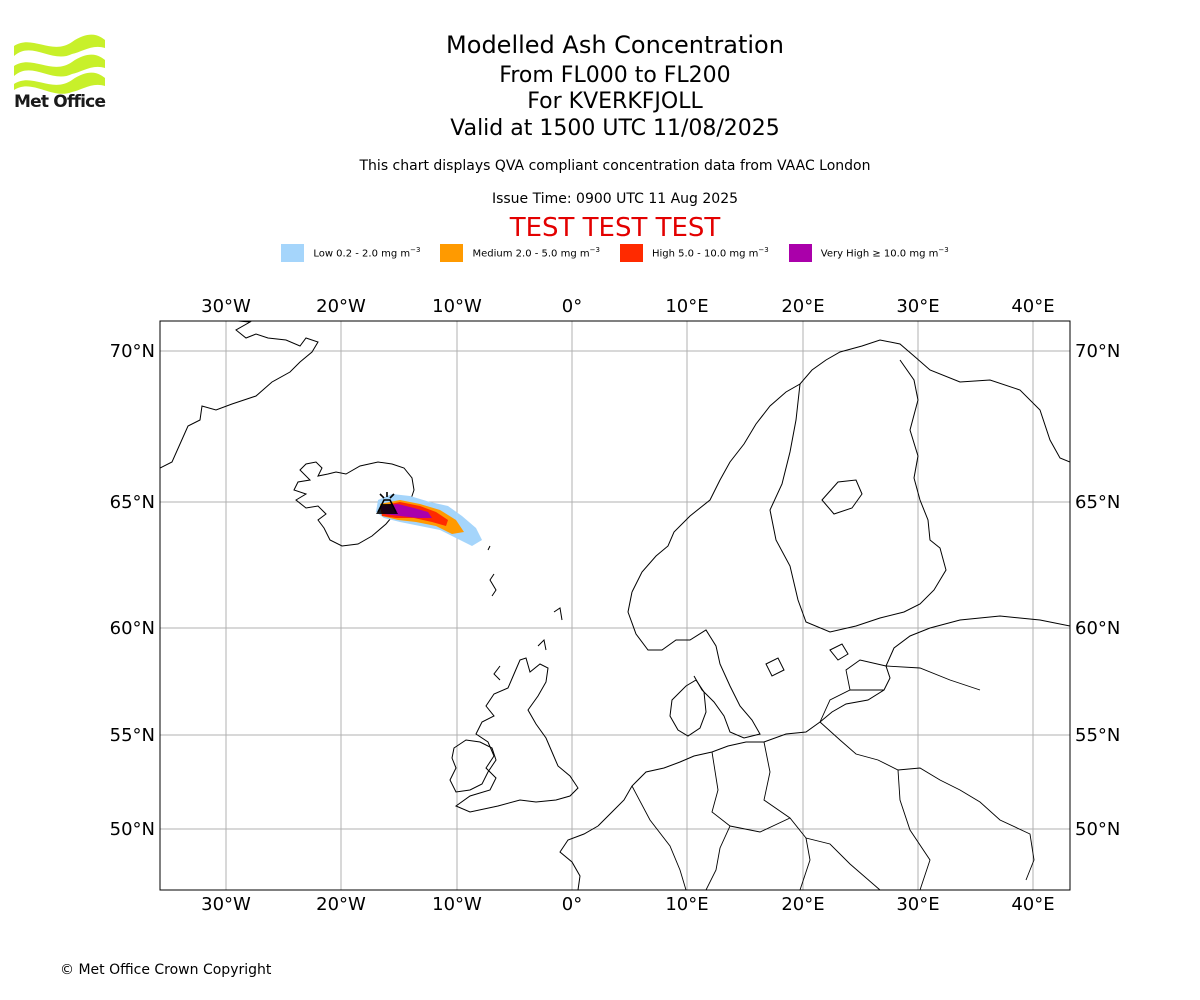 This screenshot has height=1000, width=1200. What do you see at coordinates (800, 253) in the screenshot?
I see `legend-swatch-very-high` at bounding box center [800, 253].